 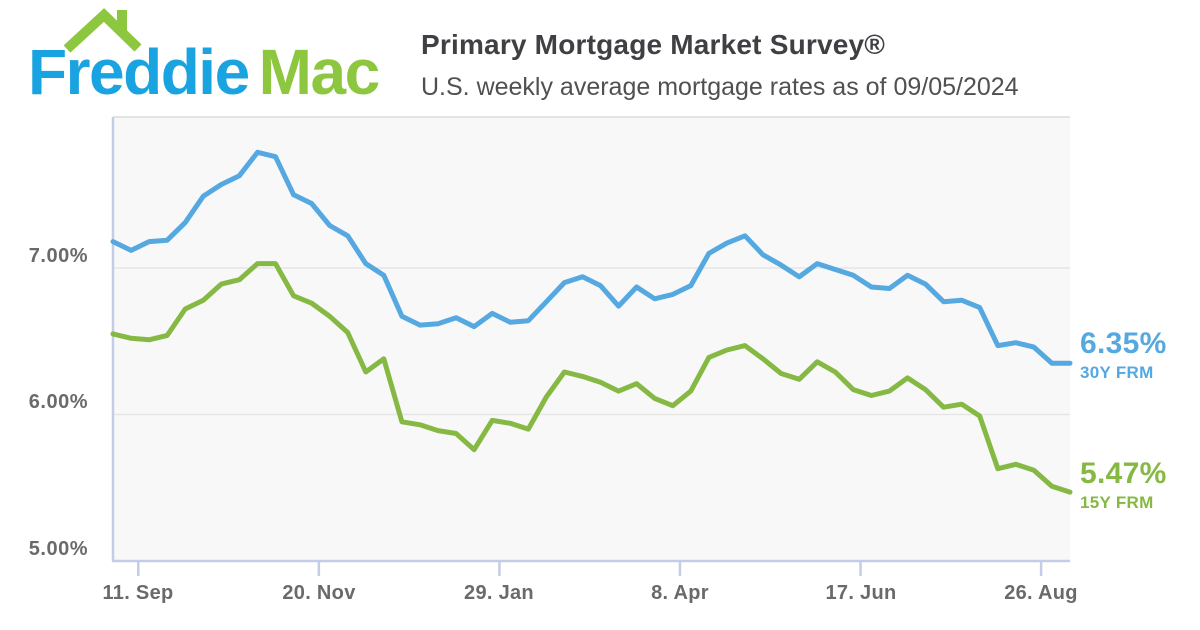 What do you see at coordinates (1041, 593) in the screenshot?
I see `x-axis-label-aug: 26. Aug` at bounding box center [1041, 593].